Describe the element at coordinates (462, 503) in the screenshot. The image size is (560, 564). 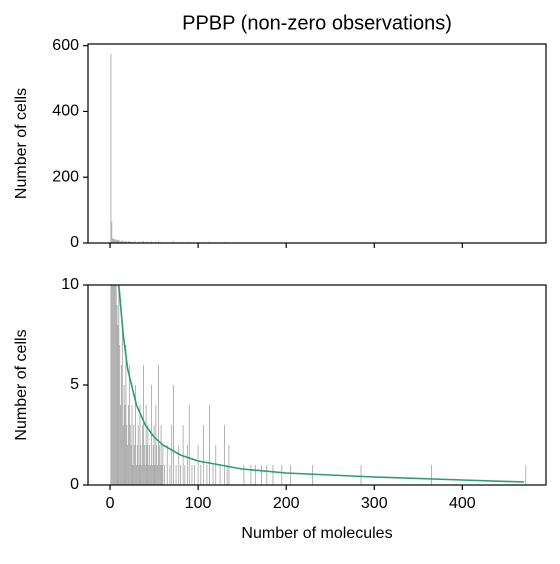
I see `x-tick-label: 400` at that location.